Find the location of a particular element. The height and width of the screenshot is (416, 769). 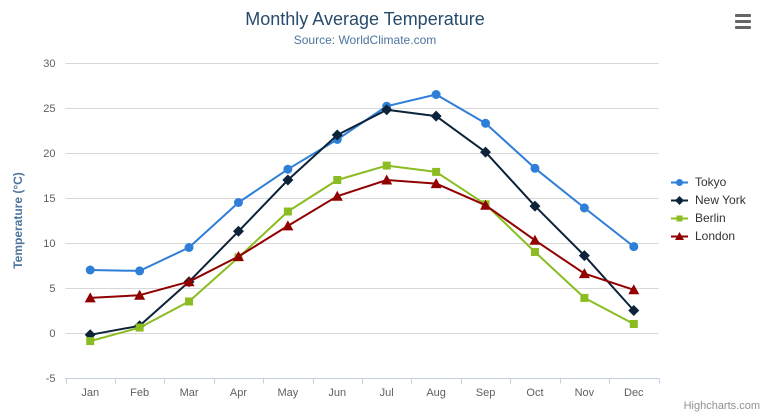

legend-item-new-york: New York is located at coordinates (708, 200).